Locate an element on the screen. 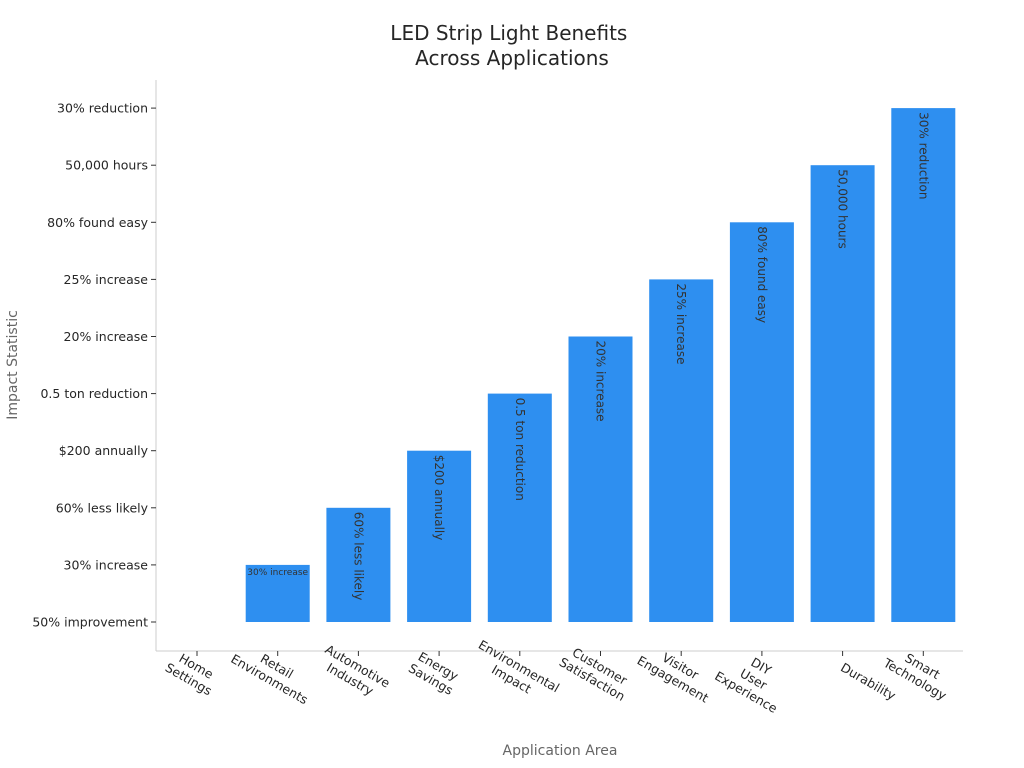 The width and height of the screenshot is (1024, 768). x-tick-label: EnvironmentalImpact is located at coordinates (515, 672).